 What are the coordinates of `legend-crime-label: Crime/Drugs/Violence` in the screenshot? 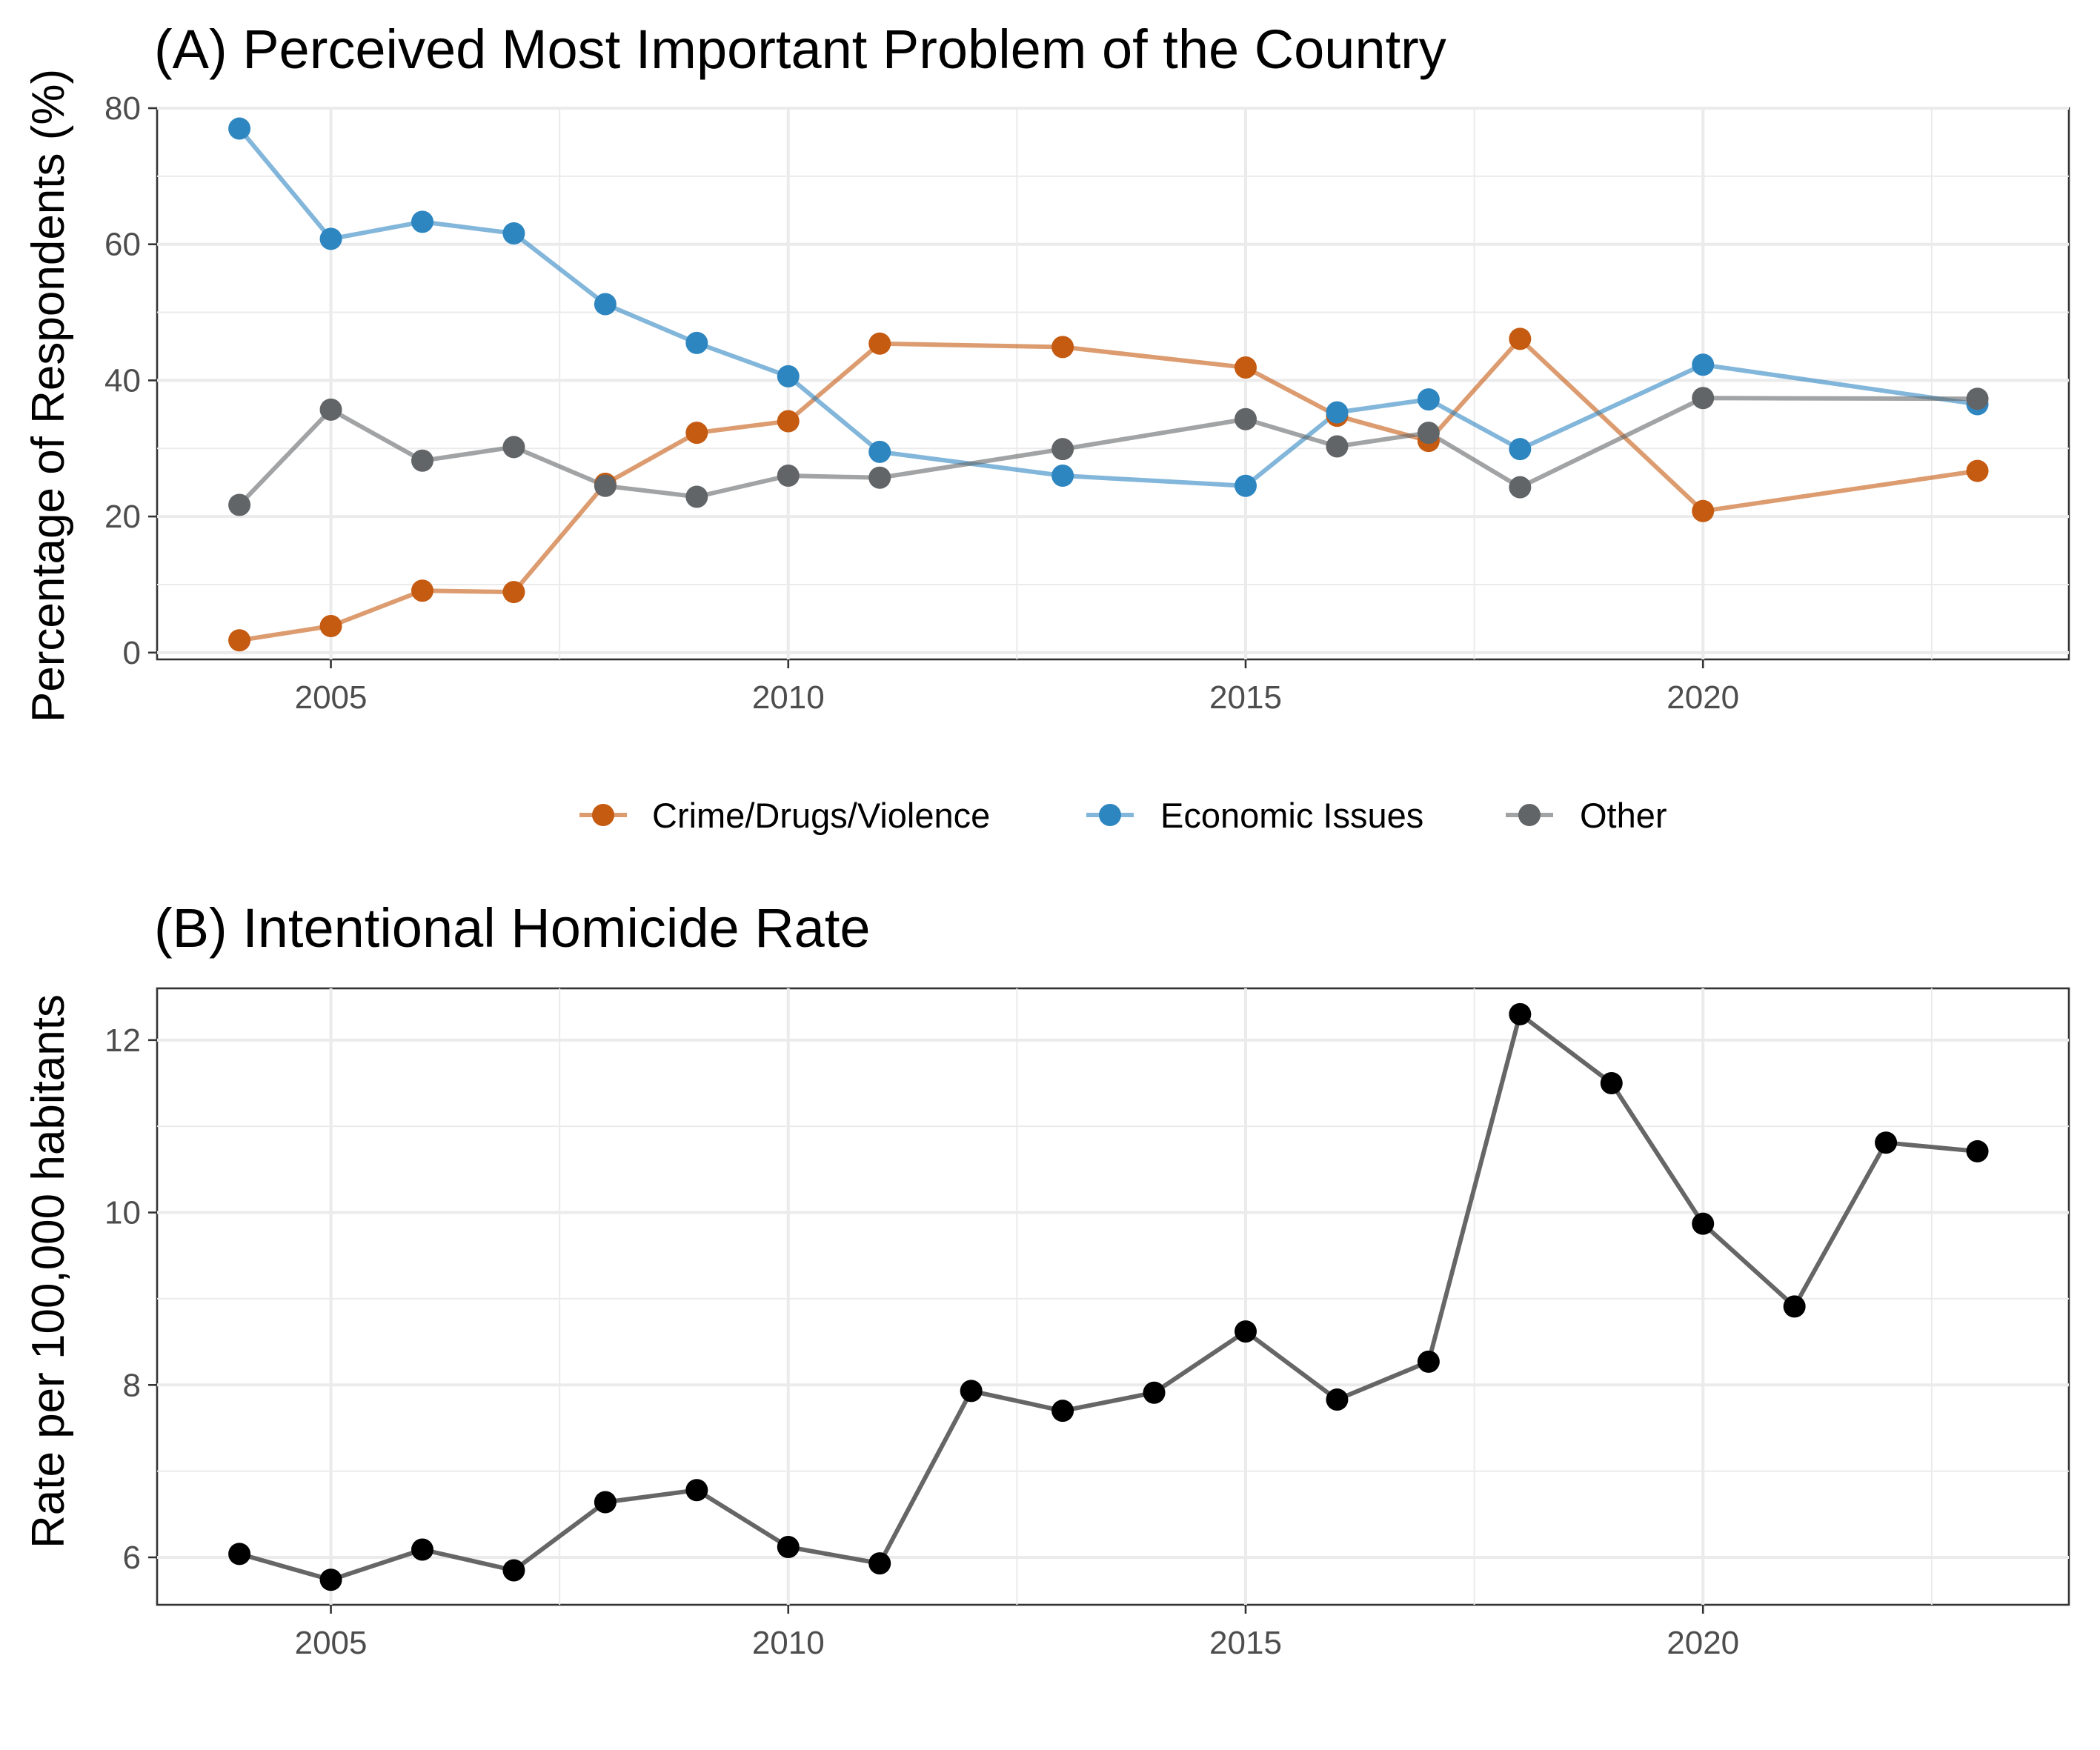 It's located at (821, 815).